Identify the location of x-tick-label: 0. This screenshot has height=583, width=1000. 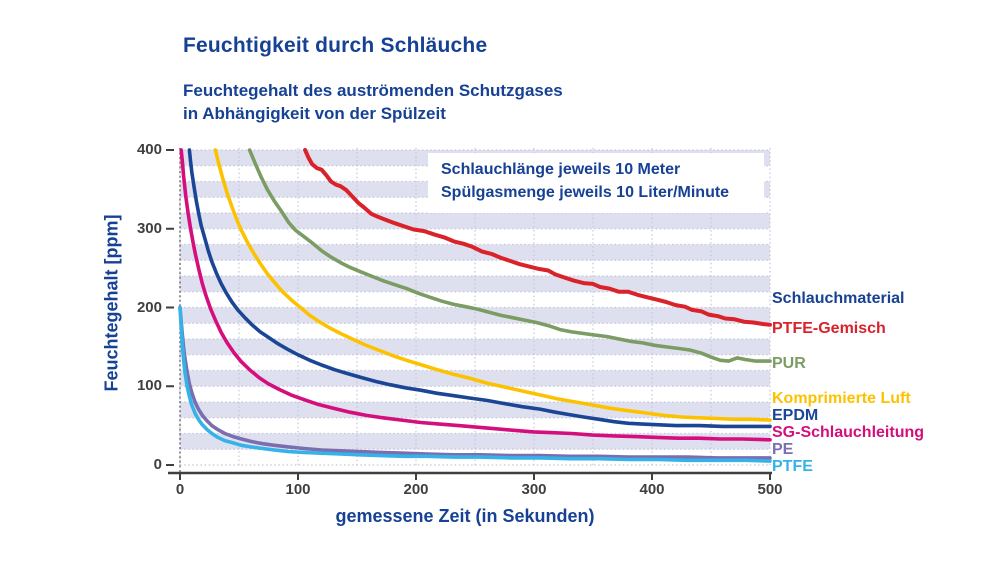
(180, 489).